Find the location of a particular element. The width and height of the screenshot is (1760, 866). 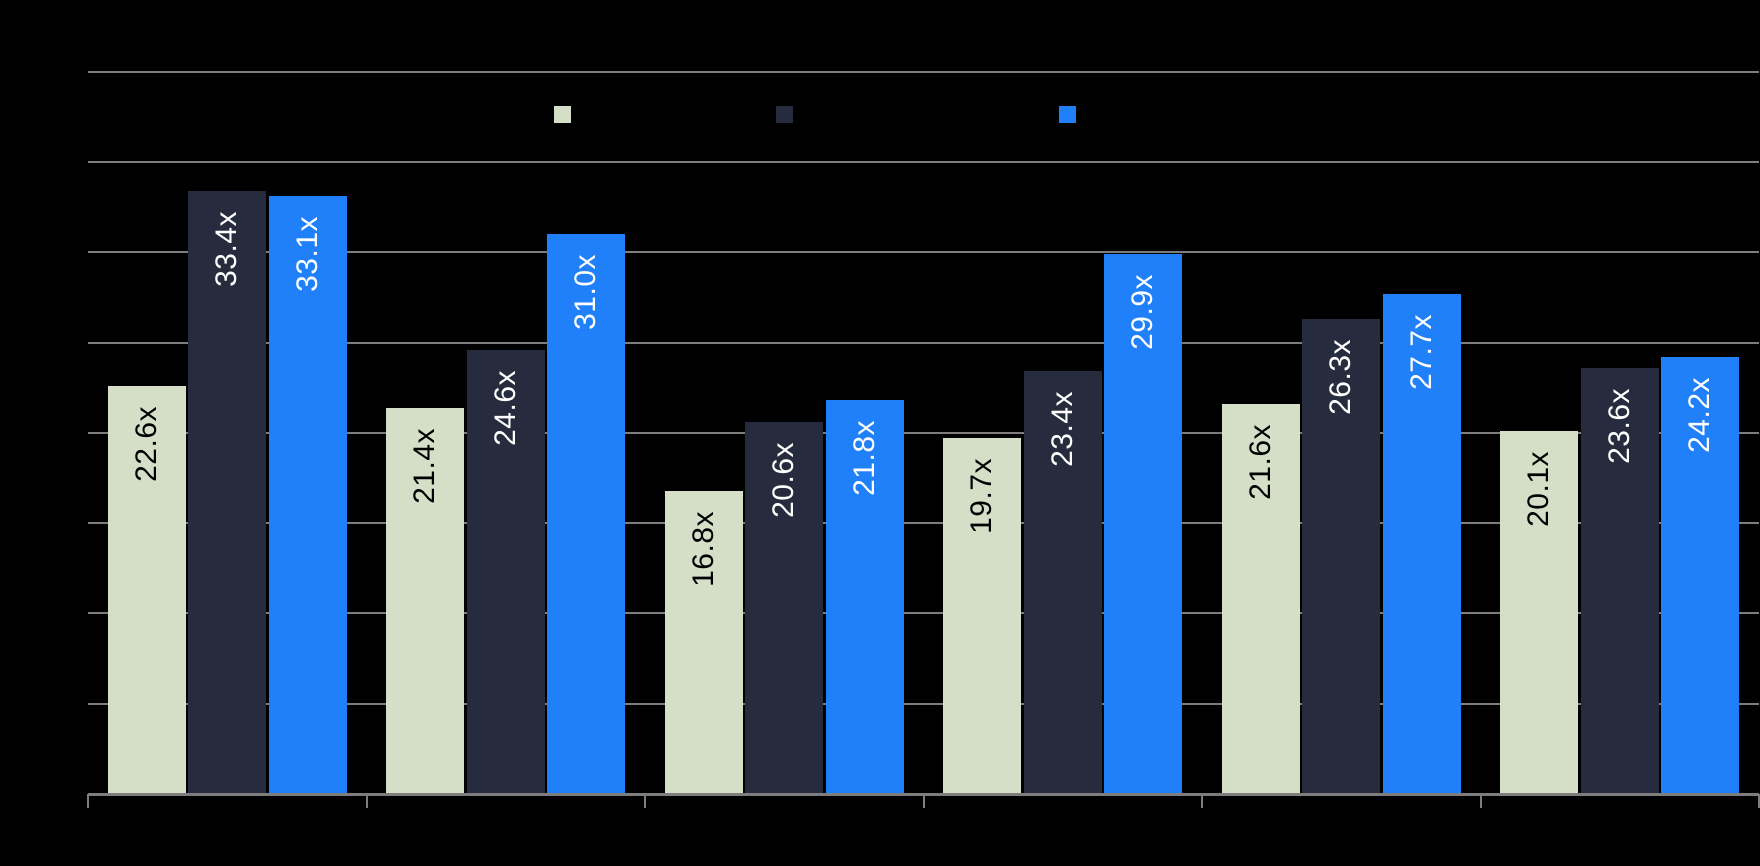

bar: 22.6x is located at coordinates (146, 589).